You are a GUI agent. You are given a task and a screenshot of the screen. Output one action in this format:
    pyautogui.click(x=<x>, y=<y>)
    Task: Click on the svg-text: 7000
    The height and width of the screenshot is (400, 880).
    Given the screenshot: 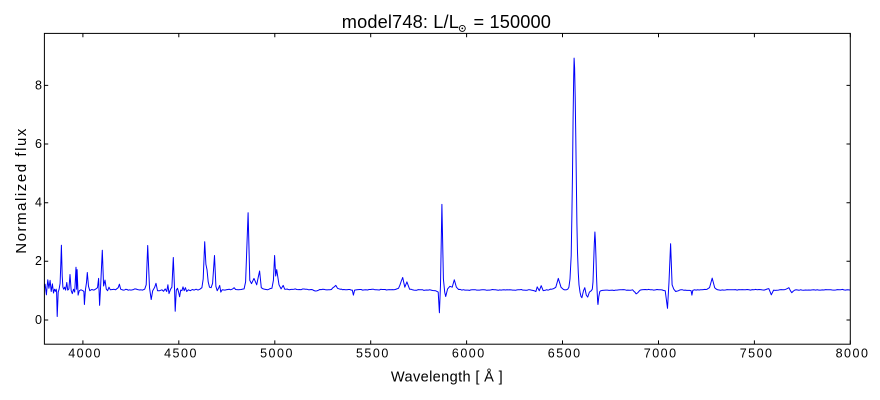 What is the action you would take?
    pyautogui.click(x=661, y=354)
    